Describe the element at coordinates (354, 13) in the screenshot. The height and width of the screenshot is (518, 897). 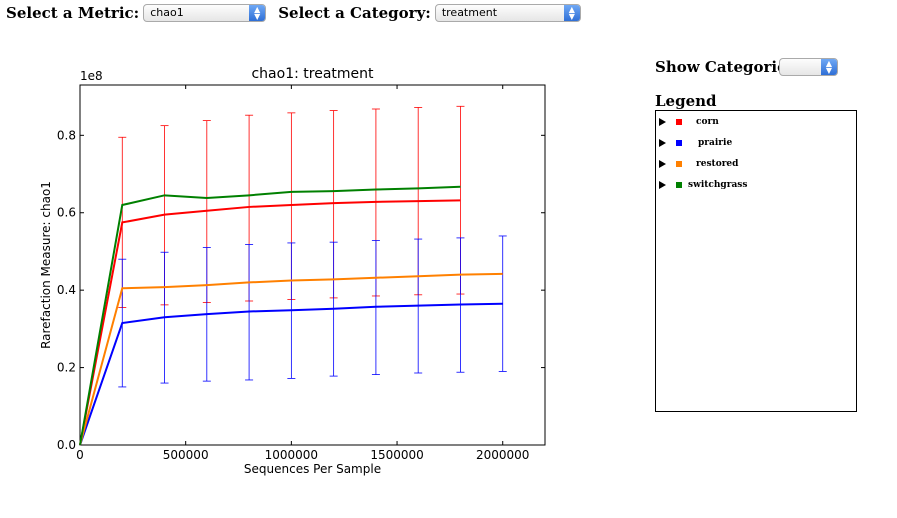
I see `category-label: Select a Category:` at that location.